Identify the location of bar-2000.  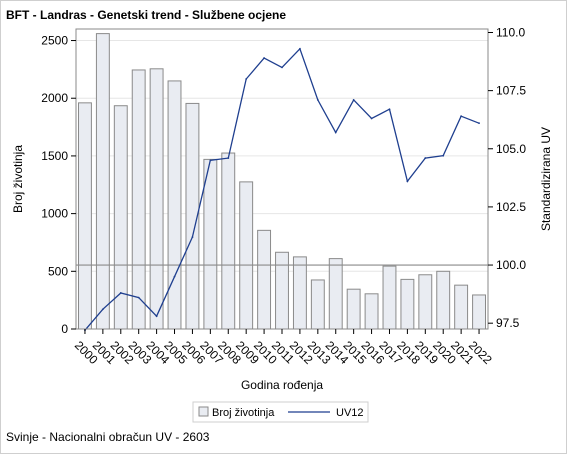
(85, 216).